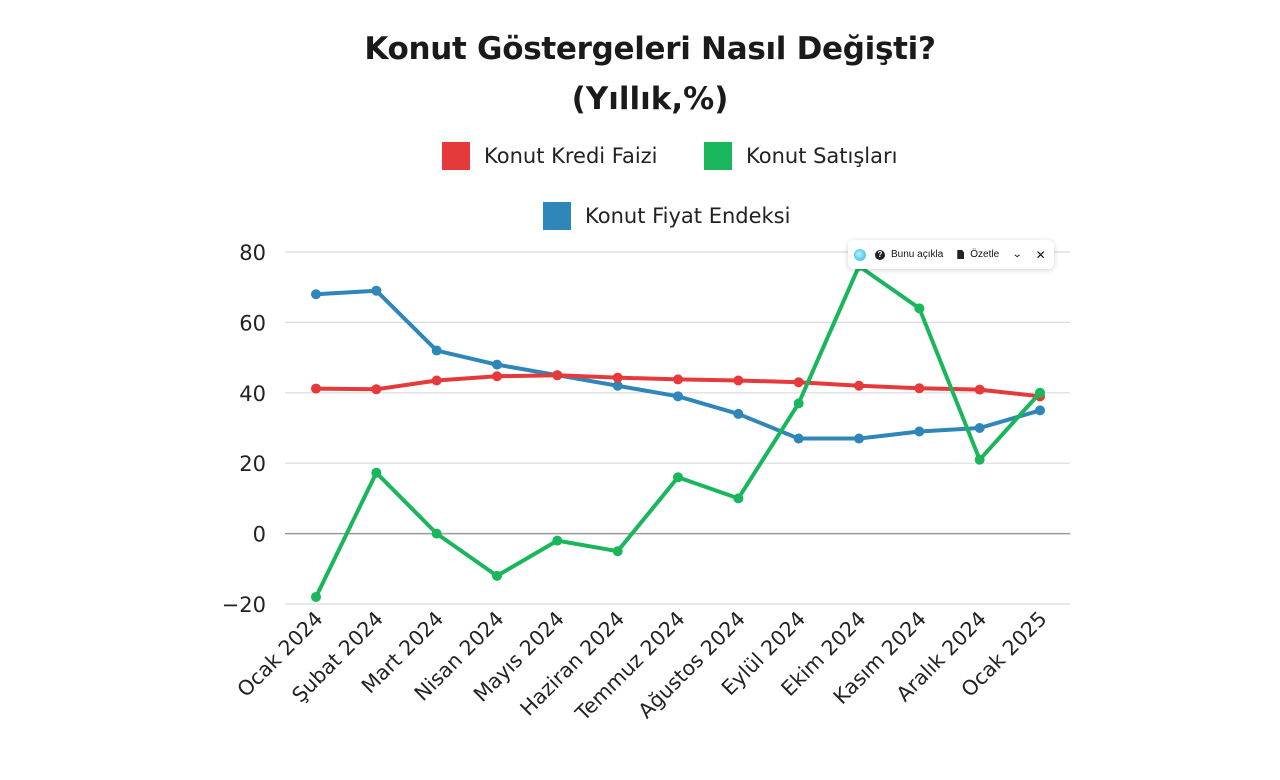 The height and width of the screenshot is (780, 1280). What do you see at coordinates (572, 664) in the screenshot?
I see `x-tick-label: Haziran 2024` at bounding box center [572, 664].